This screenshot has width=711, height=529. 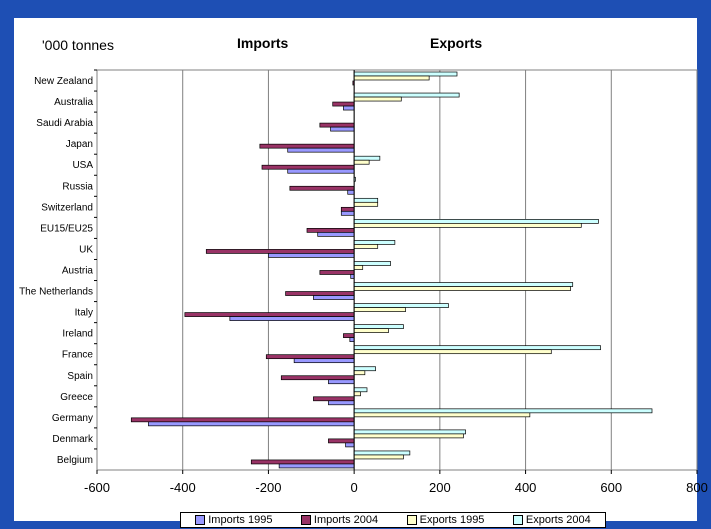 What do you see at coordinates (56, 292) in the screenshot?
I see `category-label: The Netherlands` at bounding box center [56, 292].